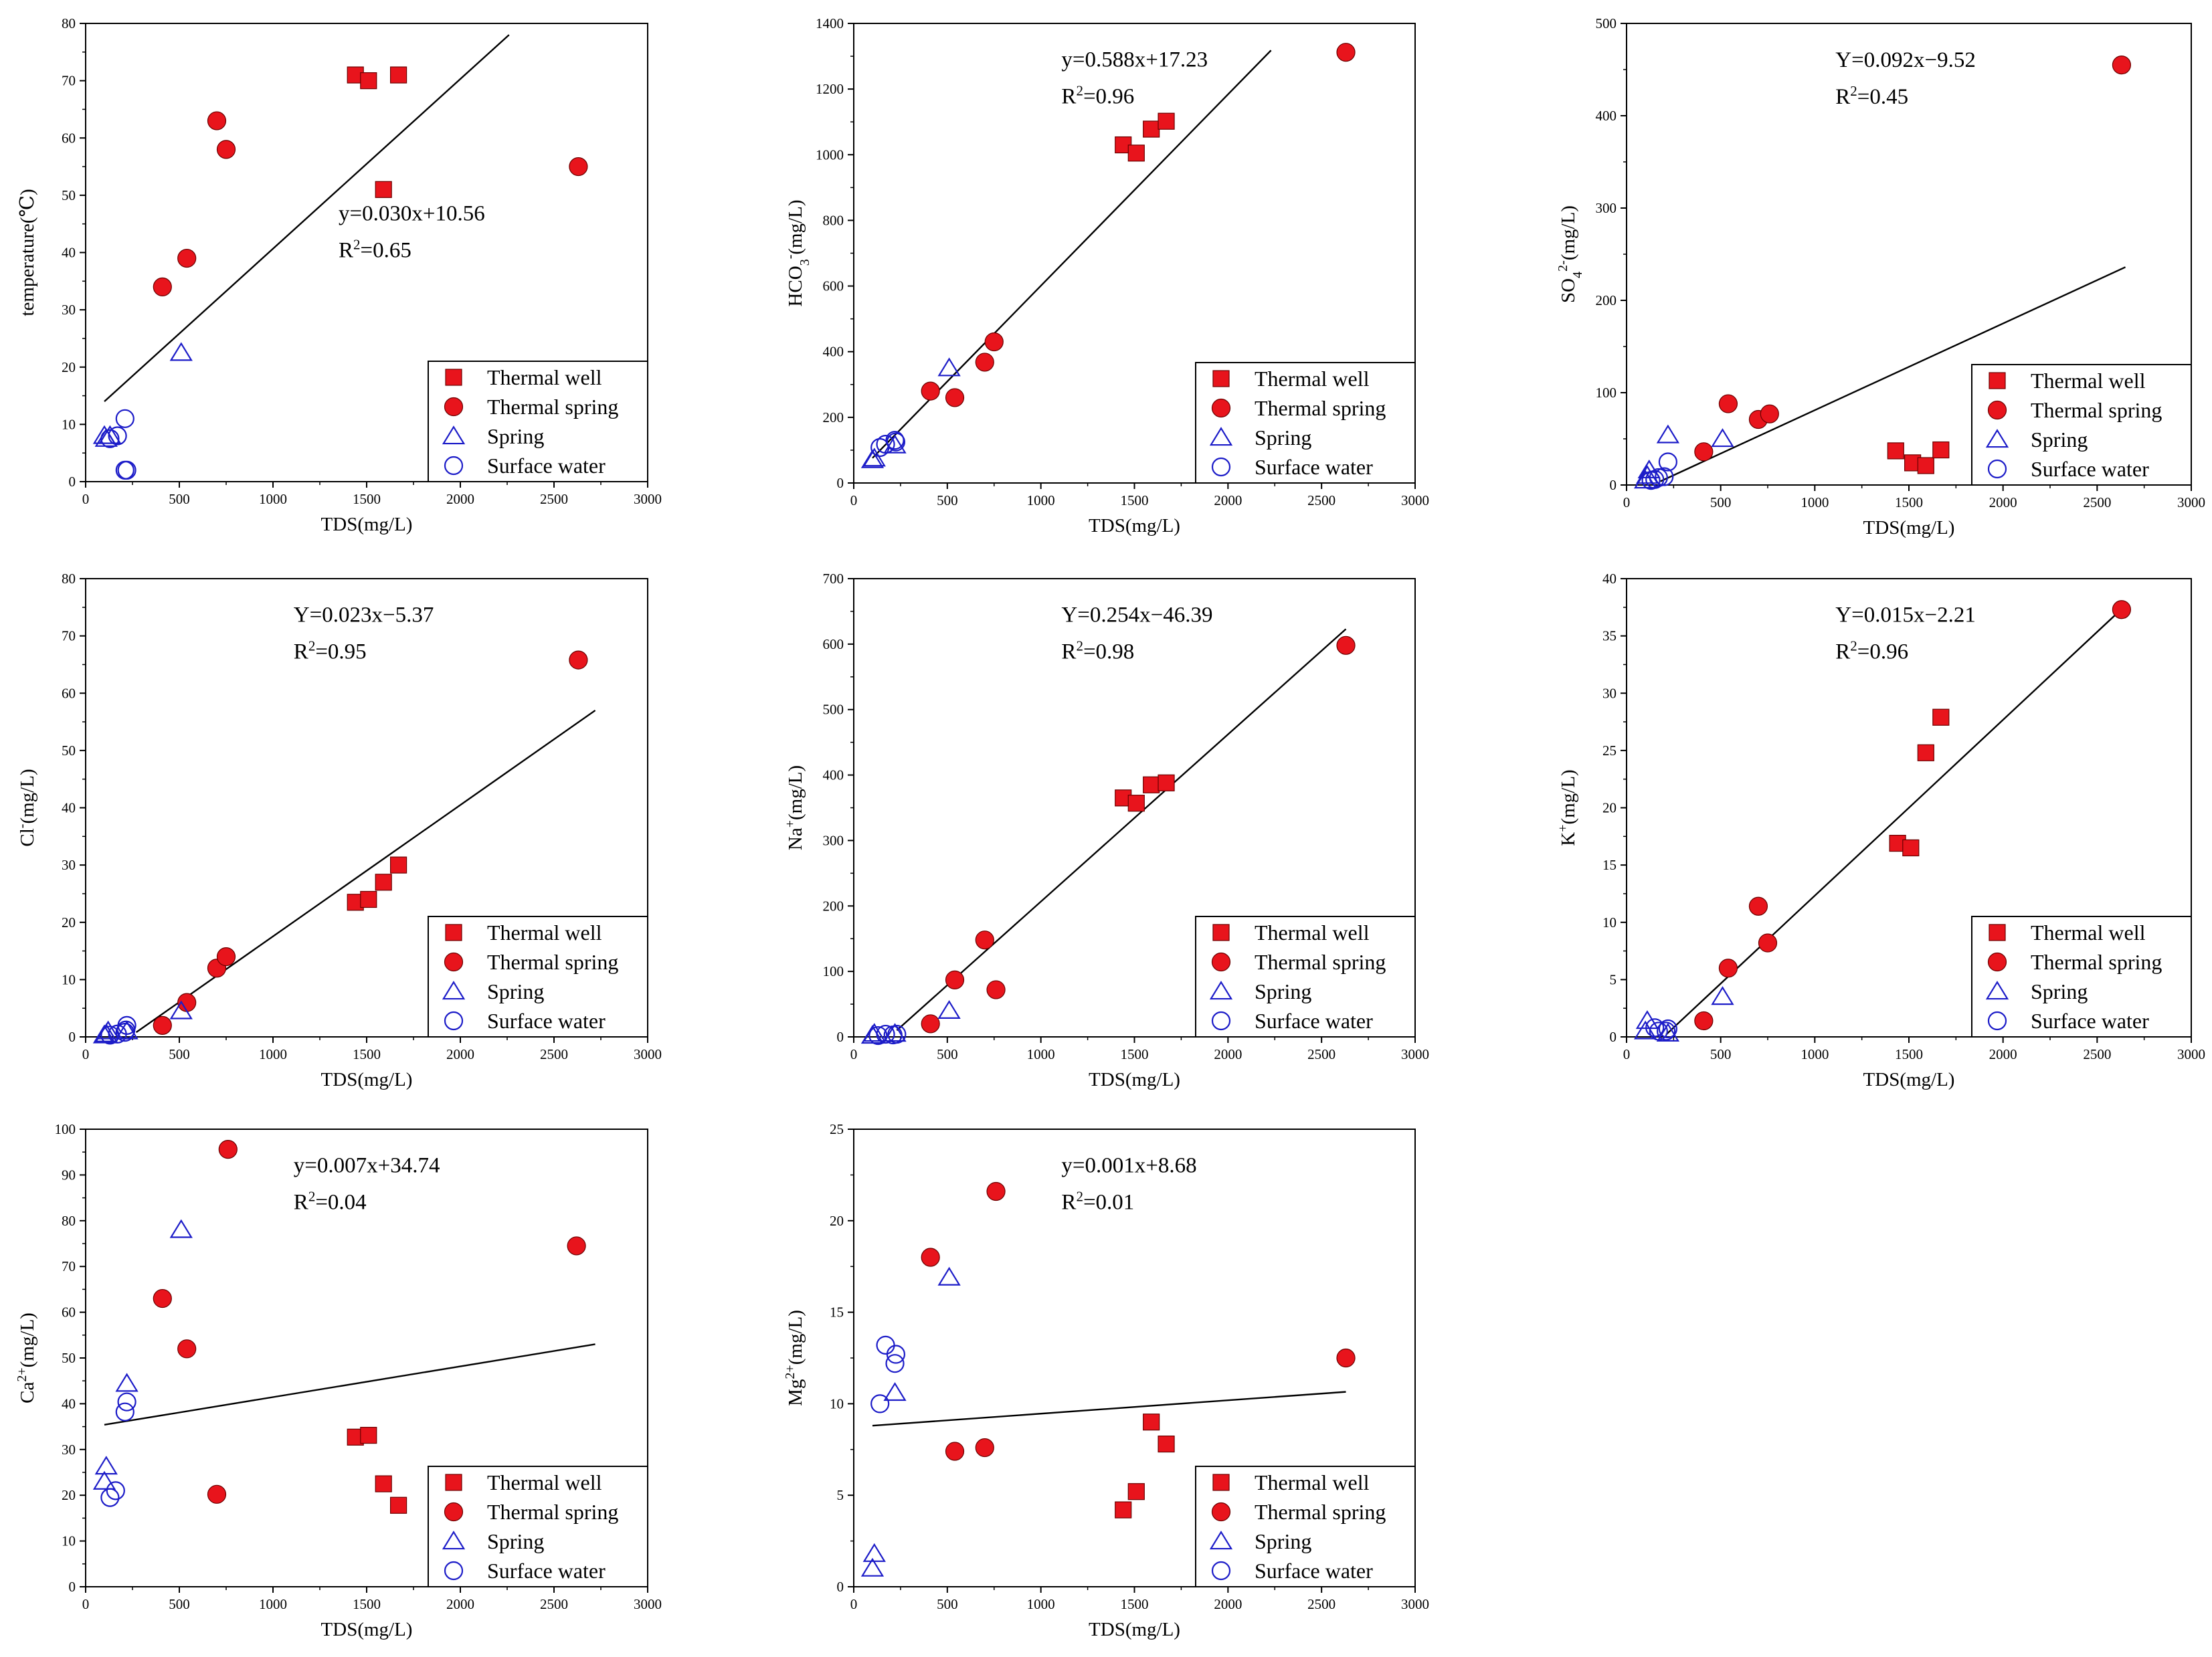 This screenshot has width=2212, height=1657. Describe the element at coordinates (833, 710) in the screenshot. I see `y-tick-label: 500` at that location.